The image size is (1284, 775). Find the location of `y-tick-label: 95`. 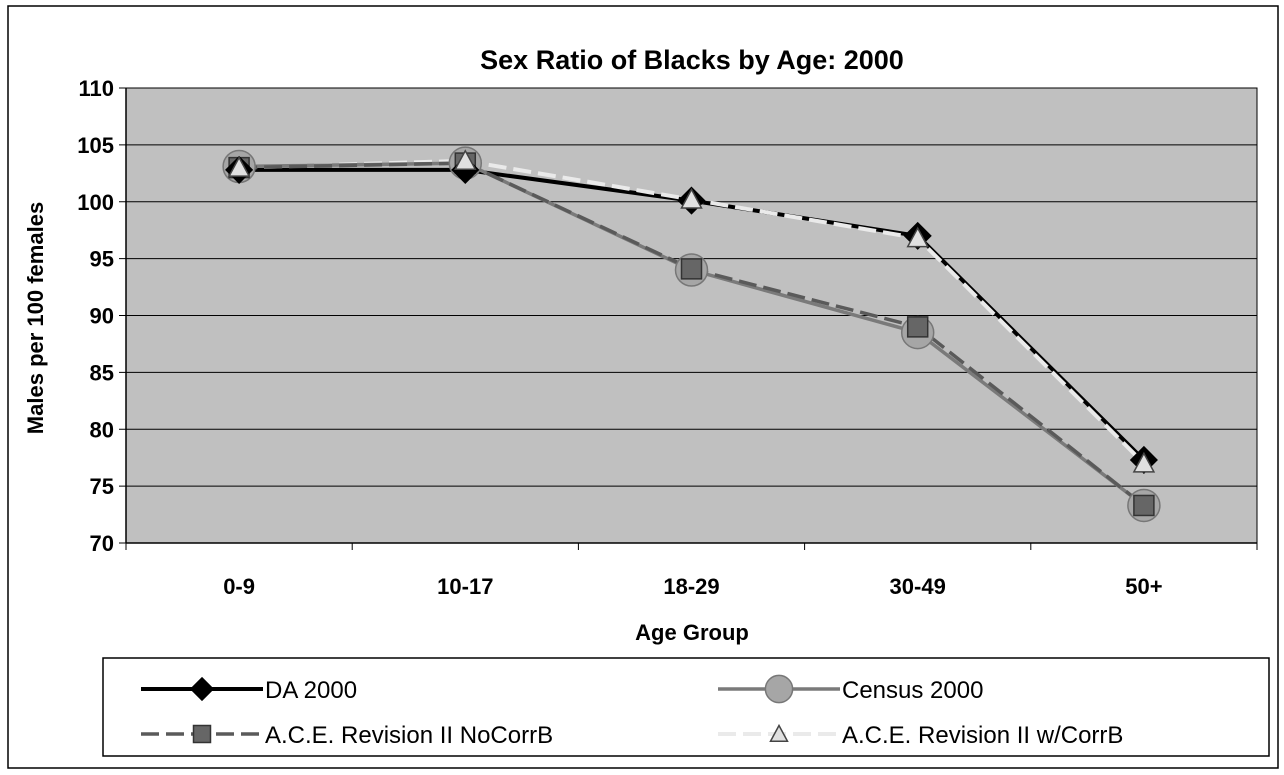

y-tick-label: 95 is located at coordinates (102, 259).